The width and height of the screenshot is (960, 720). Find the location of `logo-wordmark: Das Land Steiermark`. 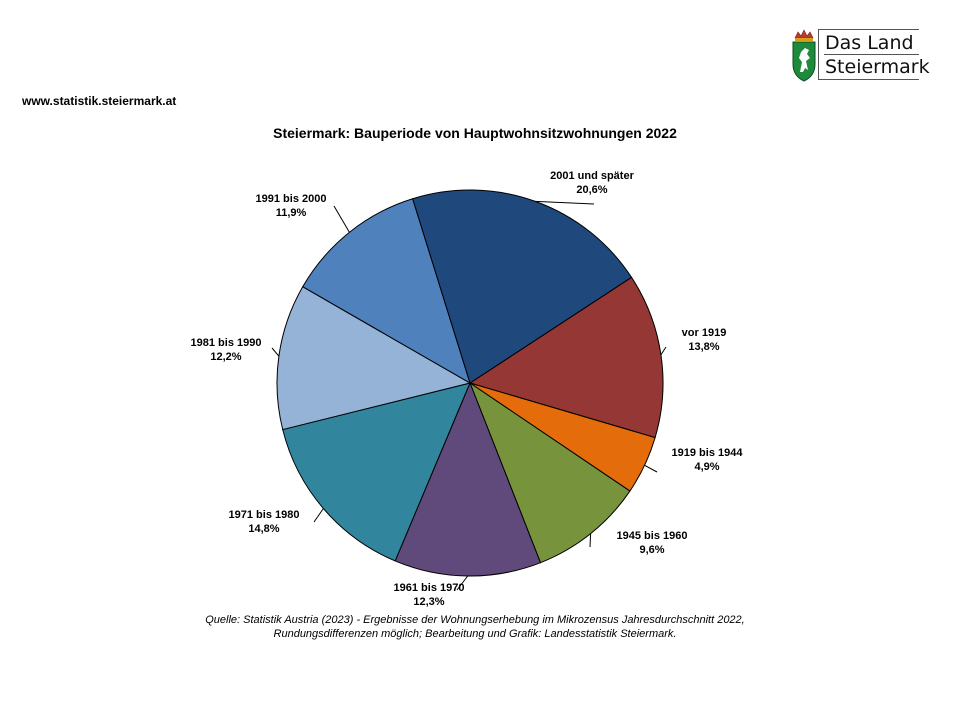

logo-wordmark: Das Land Steiermark is located at coordinates (874, 54).